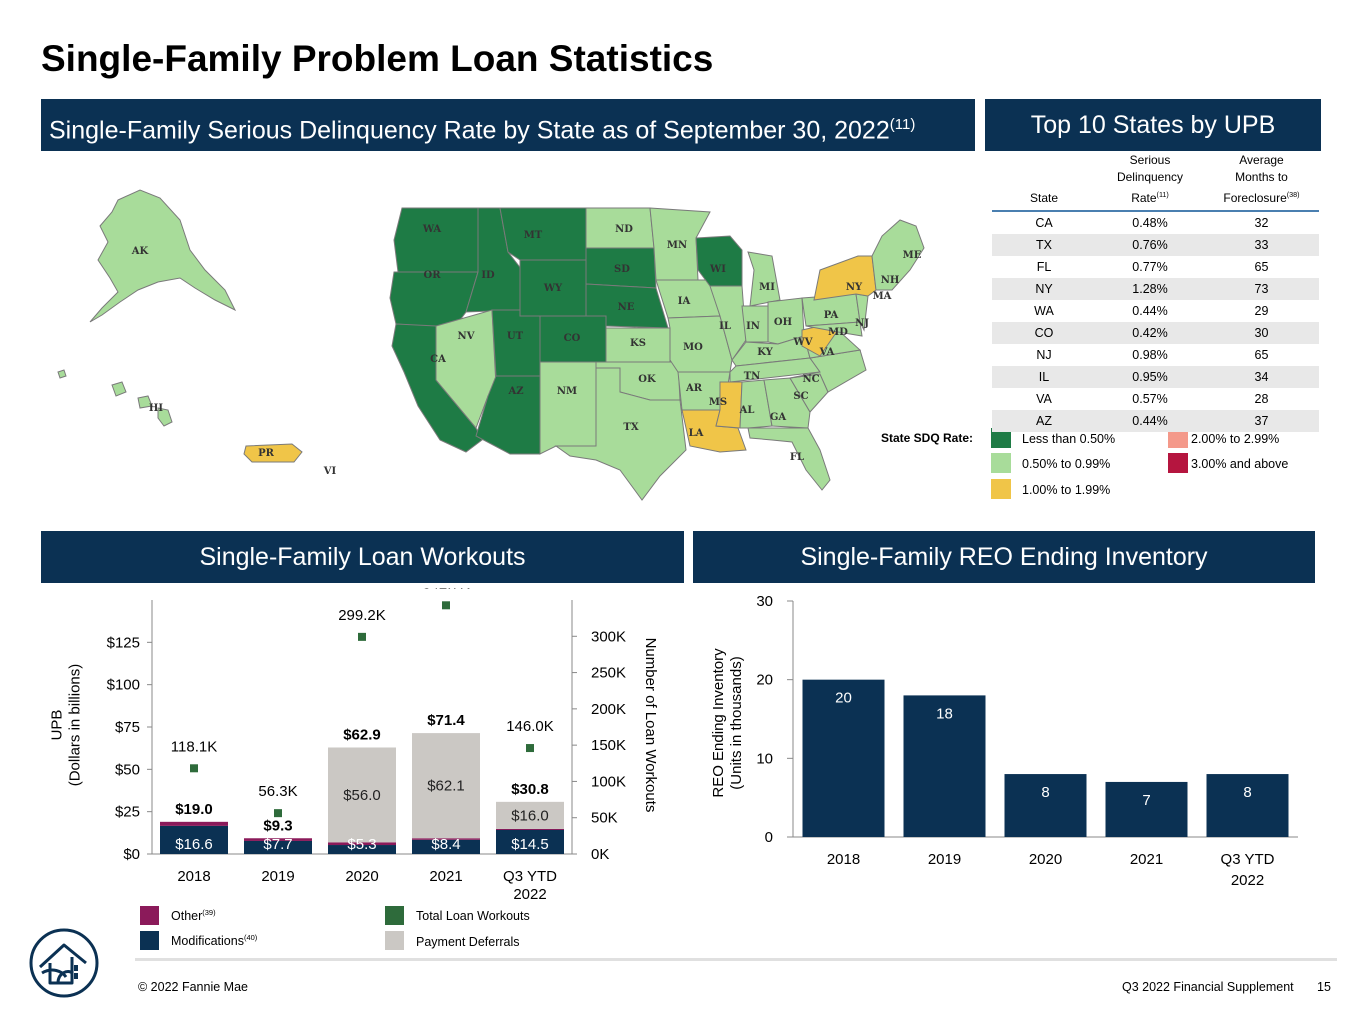  I want to click on map-label-ga: GA, so click(778, 417).